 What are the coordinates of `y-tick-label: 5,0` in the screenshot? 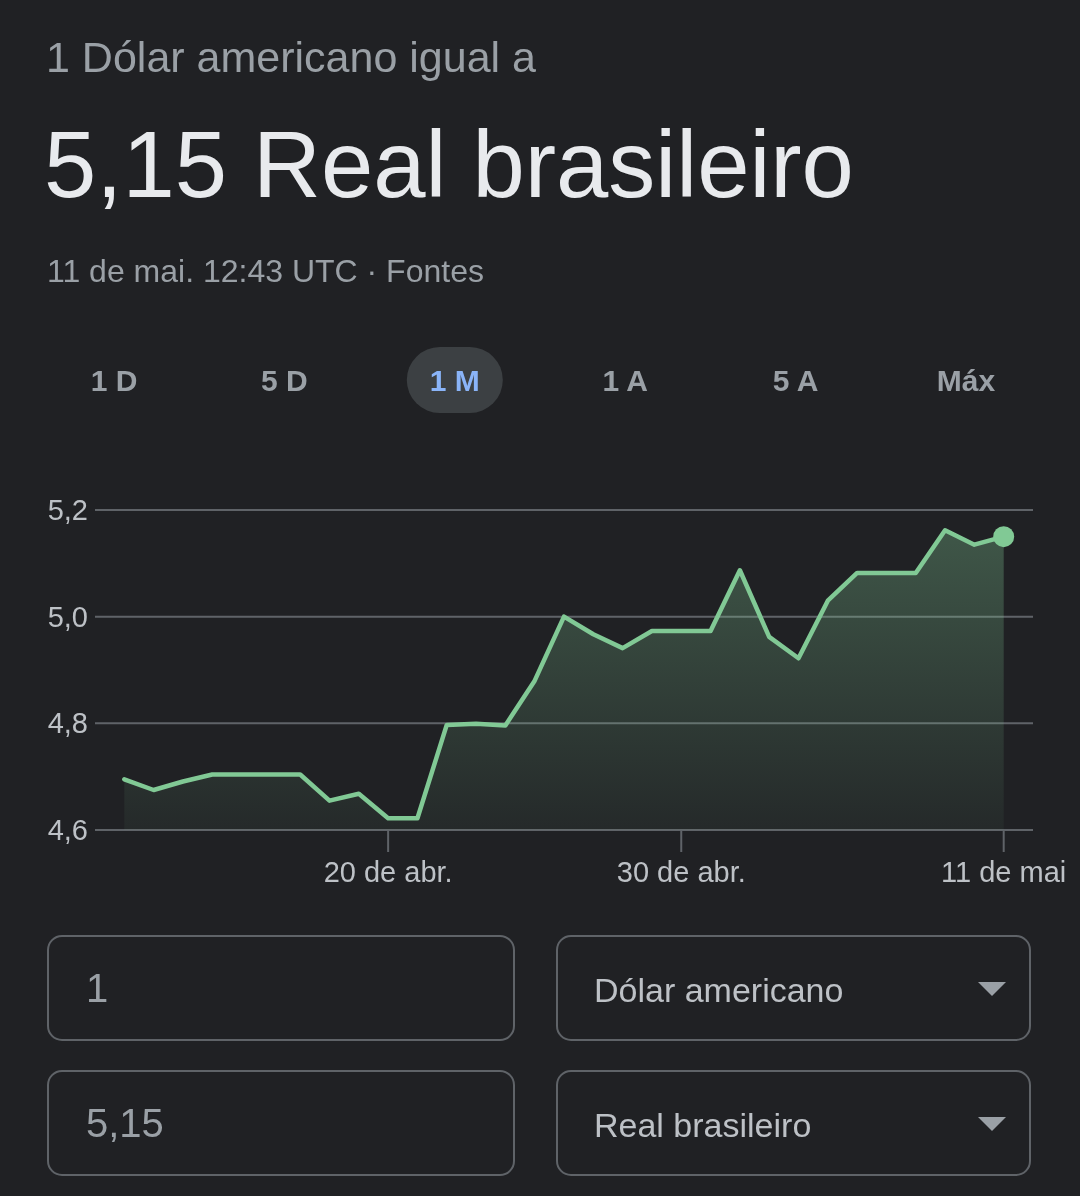 It's located at (67, 616).